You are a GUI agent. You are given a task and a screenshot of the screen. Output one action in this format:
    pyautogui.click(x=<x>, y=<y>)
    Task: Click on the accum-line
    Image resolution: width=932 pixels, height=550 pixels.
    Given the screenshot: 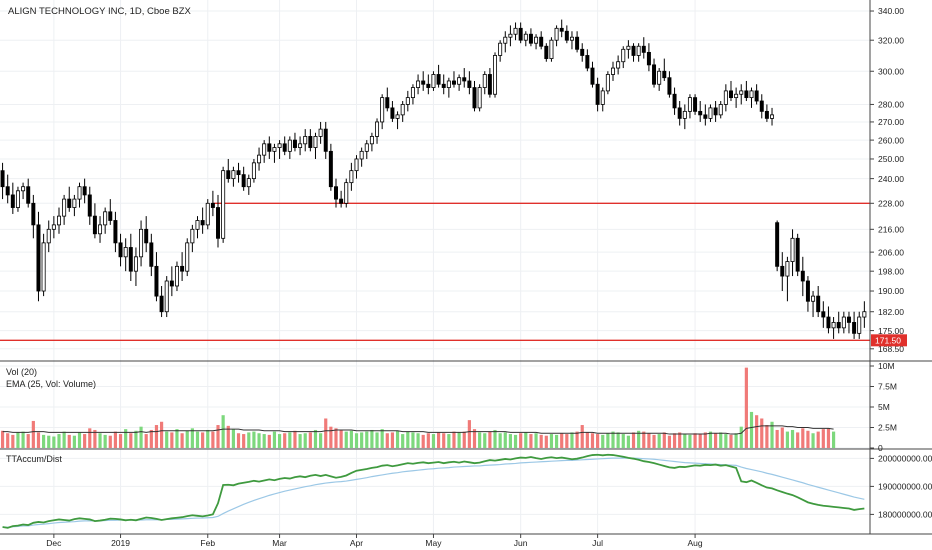 What is the action you would take?
    pyautogui.click(x=433, y=491)
    